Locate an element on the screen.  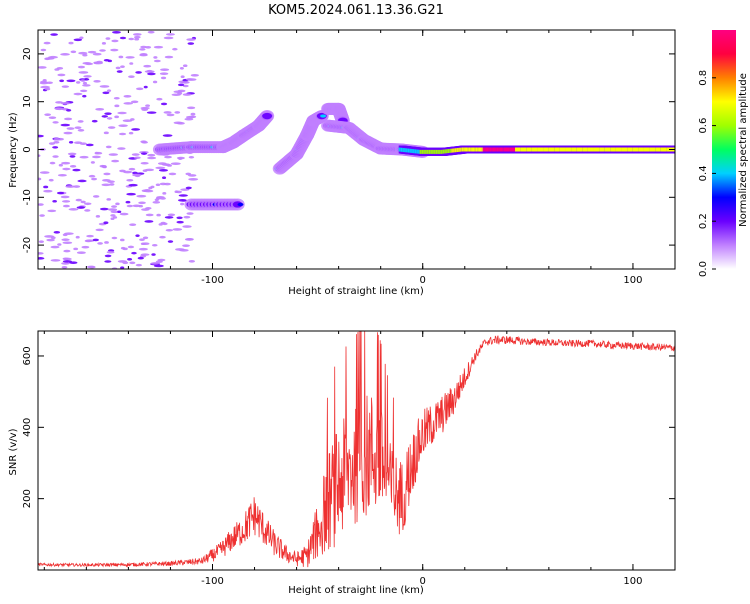
spectrogram-y-tick-label: 10 is located at coordinates (27, 101).